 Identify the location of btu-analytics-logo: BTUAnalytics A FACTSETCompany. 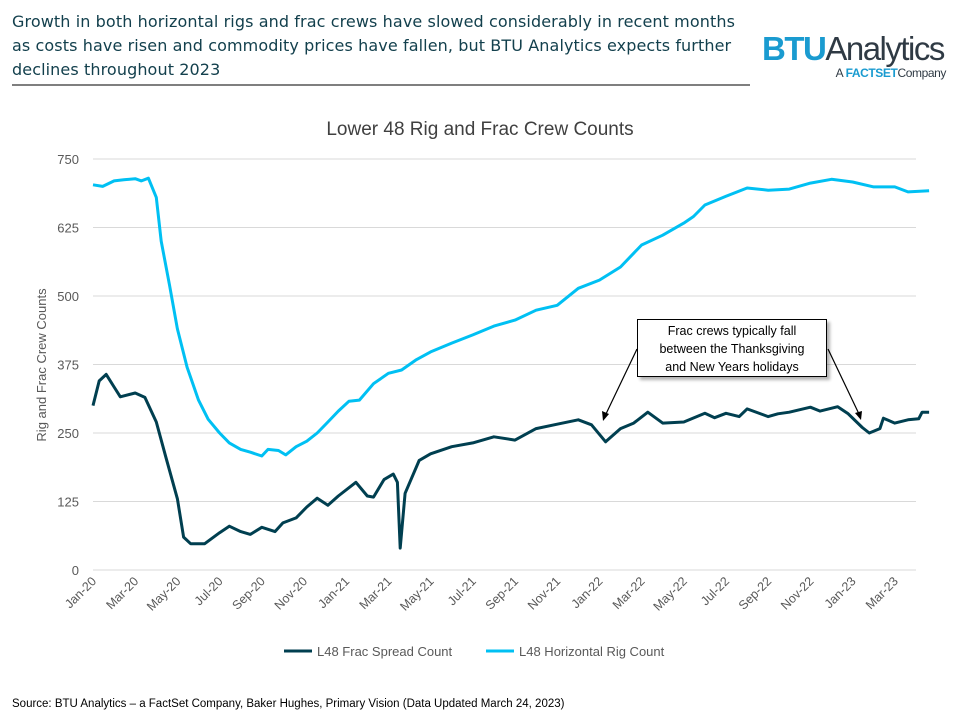
(854, 55).